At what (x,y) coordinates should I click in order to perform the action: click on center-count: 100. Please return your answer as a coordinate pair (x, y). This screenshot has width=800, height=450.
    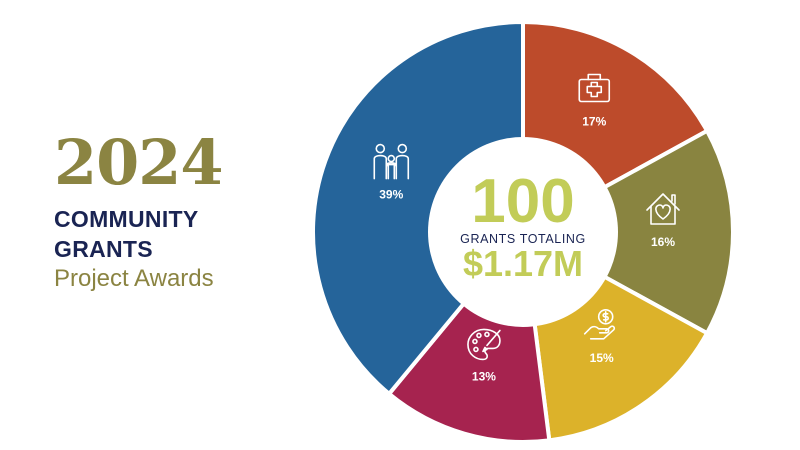
    Looking at the image, I should click on (522, 201).